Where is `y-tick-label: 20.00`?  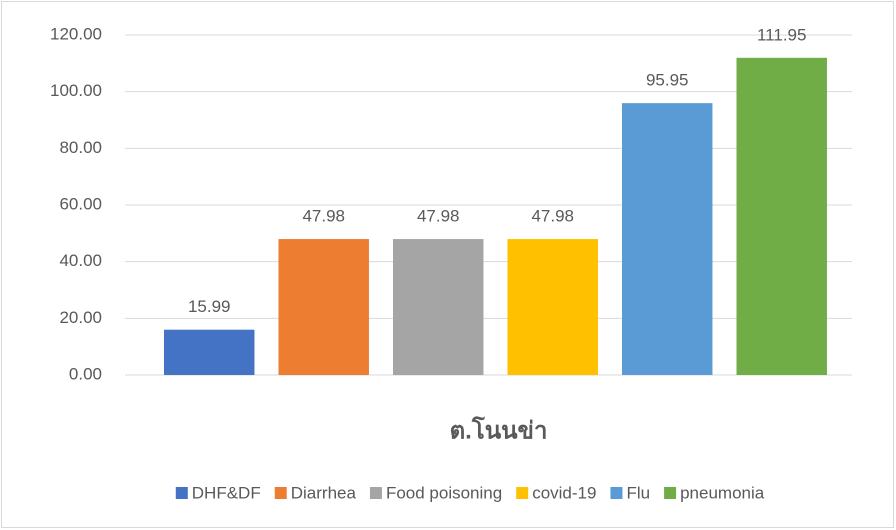
y-tick-label: 20.00 is located at coordinates (80, 317).